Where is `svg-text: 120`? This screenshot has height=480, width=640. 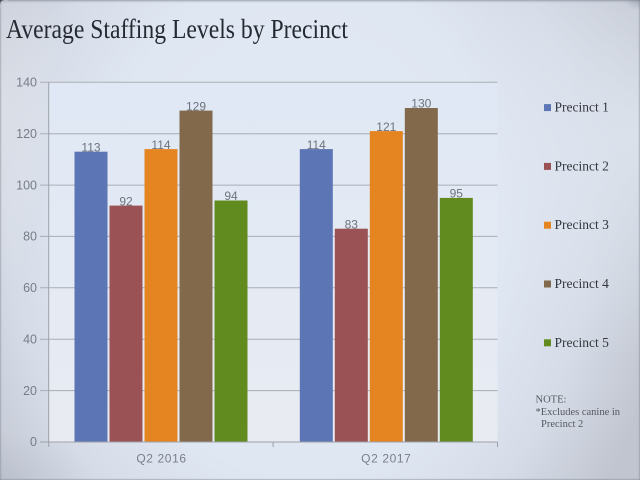
svg-text: 120 is located at coordinates (26, 134).